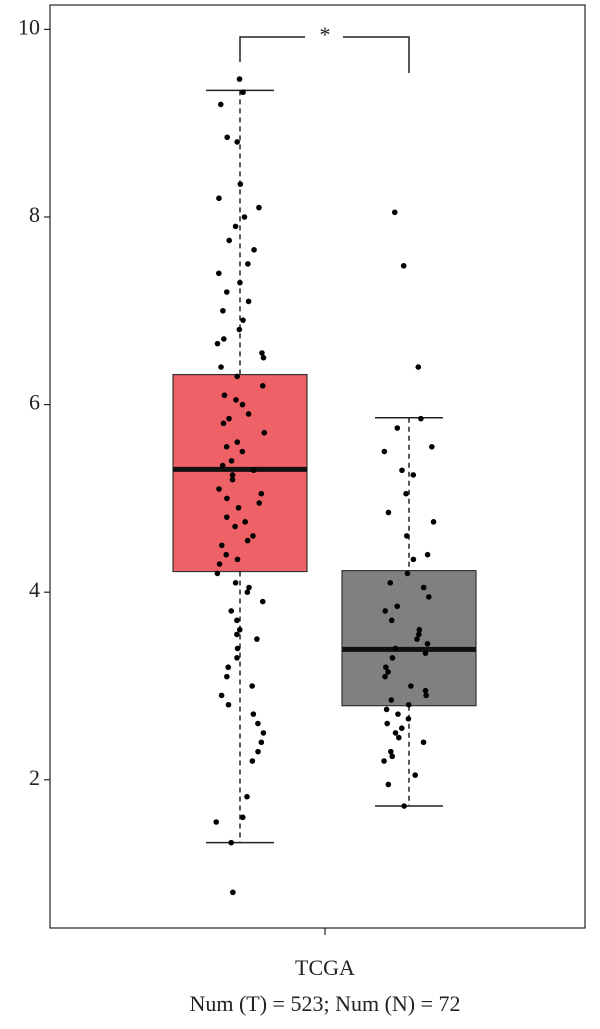 Image resolution: width=600 pixels, height=1029 pixels. I want to click on y-tick-label: 10, so click(29, 26).